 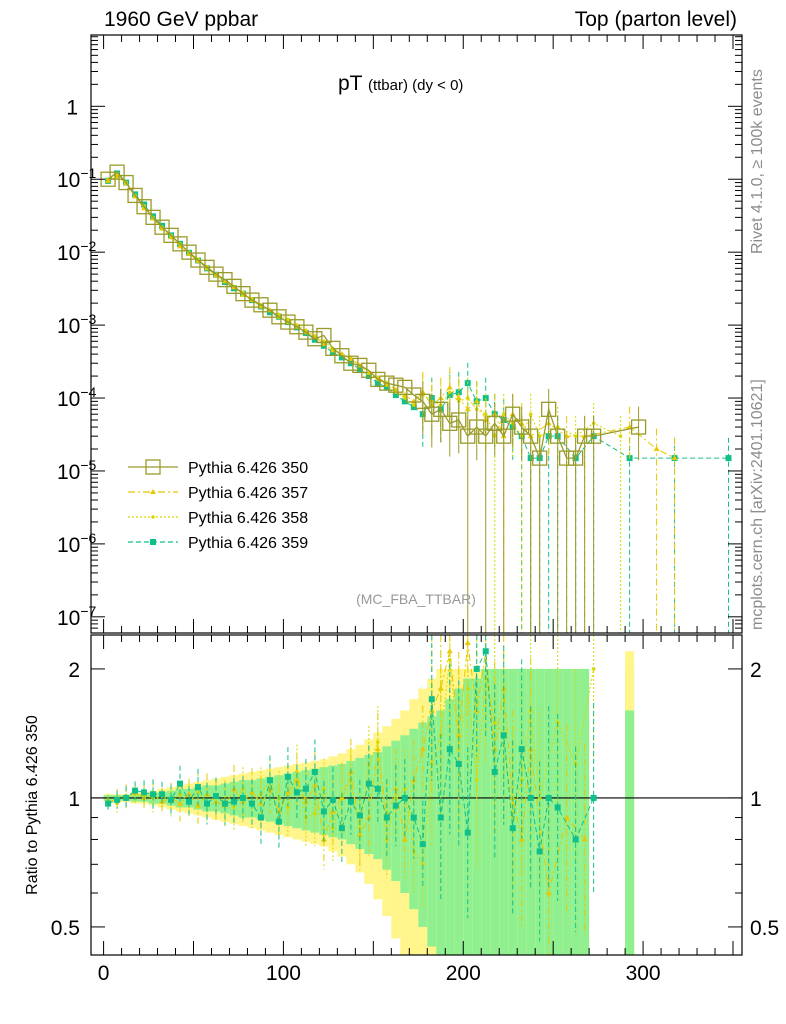 What do you see at coordinates (88, 319) in the screenshot?
I see `y-tick-exponent: −3` at bounding box center [88, 319].